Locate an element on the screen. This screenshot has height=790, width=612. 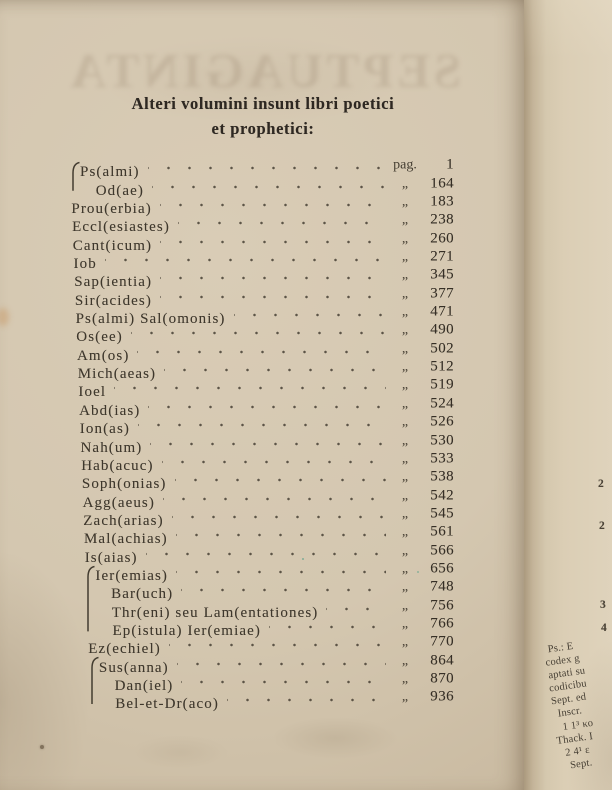
marginal-number: 4 is located at coordinates (604, 628).